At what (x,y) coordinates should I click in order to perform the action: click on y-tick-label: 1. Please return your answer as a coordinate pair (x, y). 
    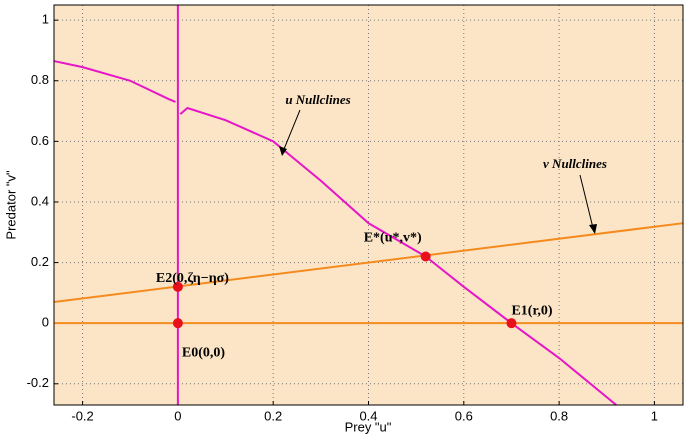
    Looking at the image, I should click on (45, 19).